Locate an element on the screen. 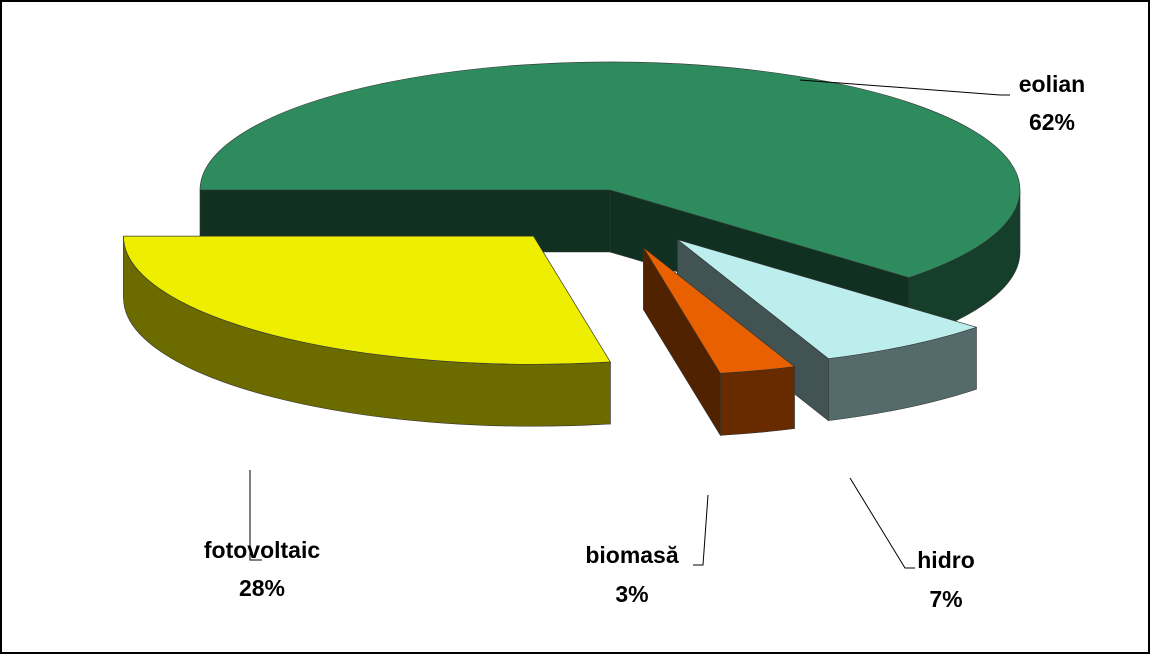 The height and width of the screenshot is (654, 1150). slice-value-label: 3% is located at coordinates (631, 594).